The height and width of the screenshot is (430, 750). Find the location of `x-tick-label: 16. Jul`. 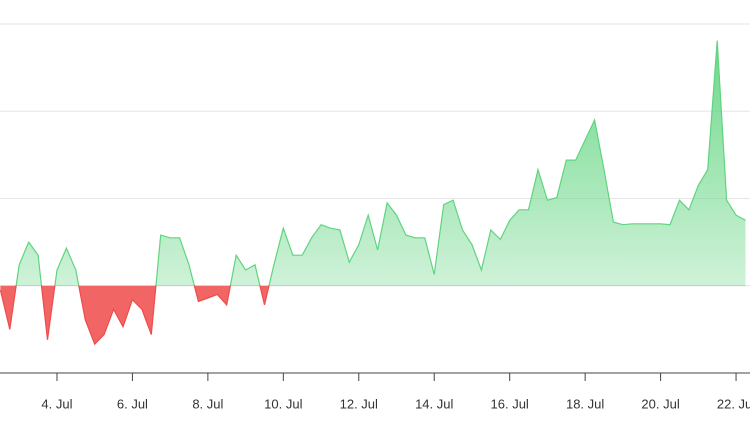

x-tick-label: 16. Jul is located at coordinates (510, 403).